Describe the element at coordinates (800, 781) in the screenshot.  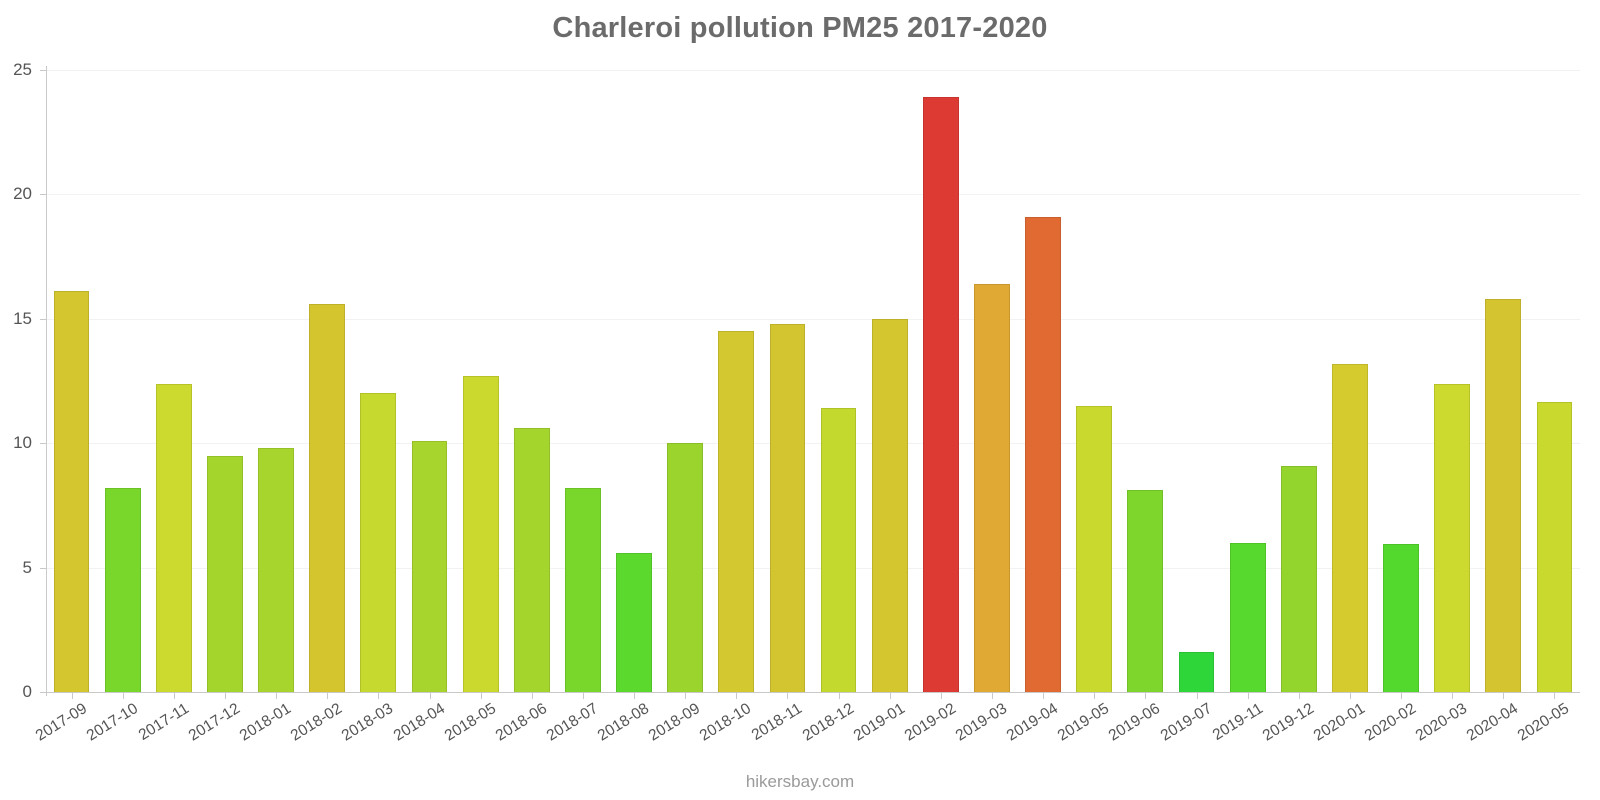
I see `watermark: hikersbay.com` at that location.